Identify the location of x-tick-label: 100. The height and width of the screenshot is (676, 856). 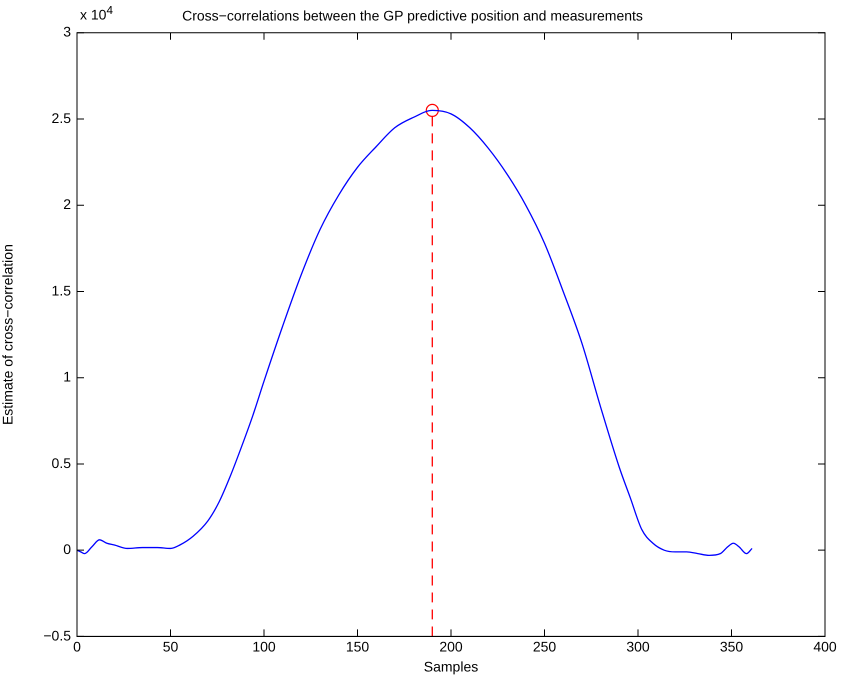
(264, 646).